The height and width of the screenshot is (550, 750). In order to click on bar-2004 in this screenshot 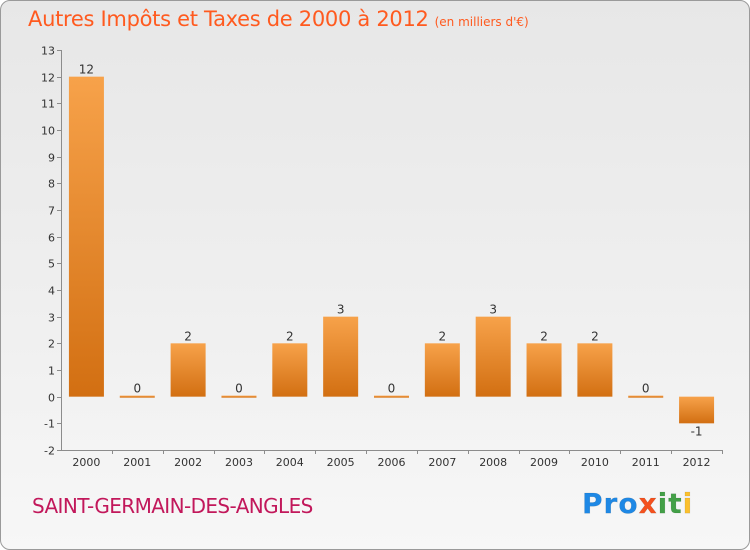, I will do `click(290, 370)`.